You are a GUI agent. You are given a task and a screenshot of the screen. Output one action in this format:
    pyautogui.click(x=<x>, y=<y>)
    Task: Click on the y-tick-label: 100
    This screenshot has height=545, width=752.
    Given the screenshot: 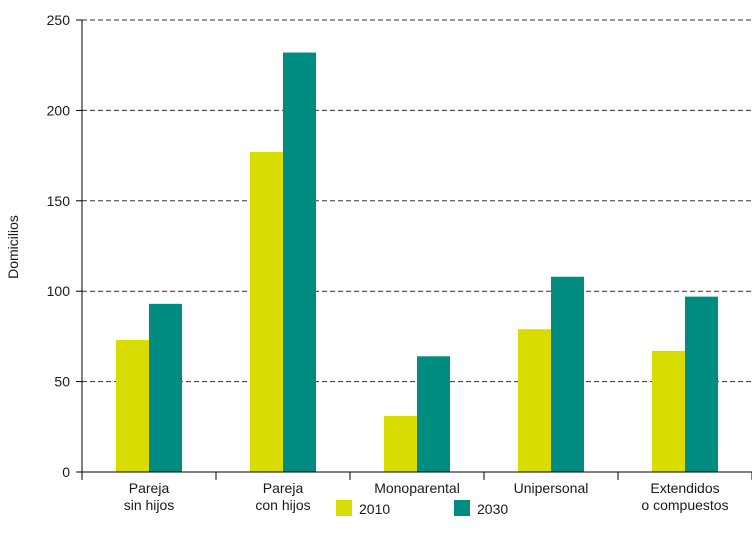 What is the action you would take?
    pyautogui.click(x=59, y=291)
    